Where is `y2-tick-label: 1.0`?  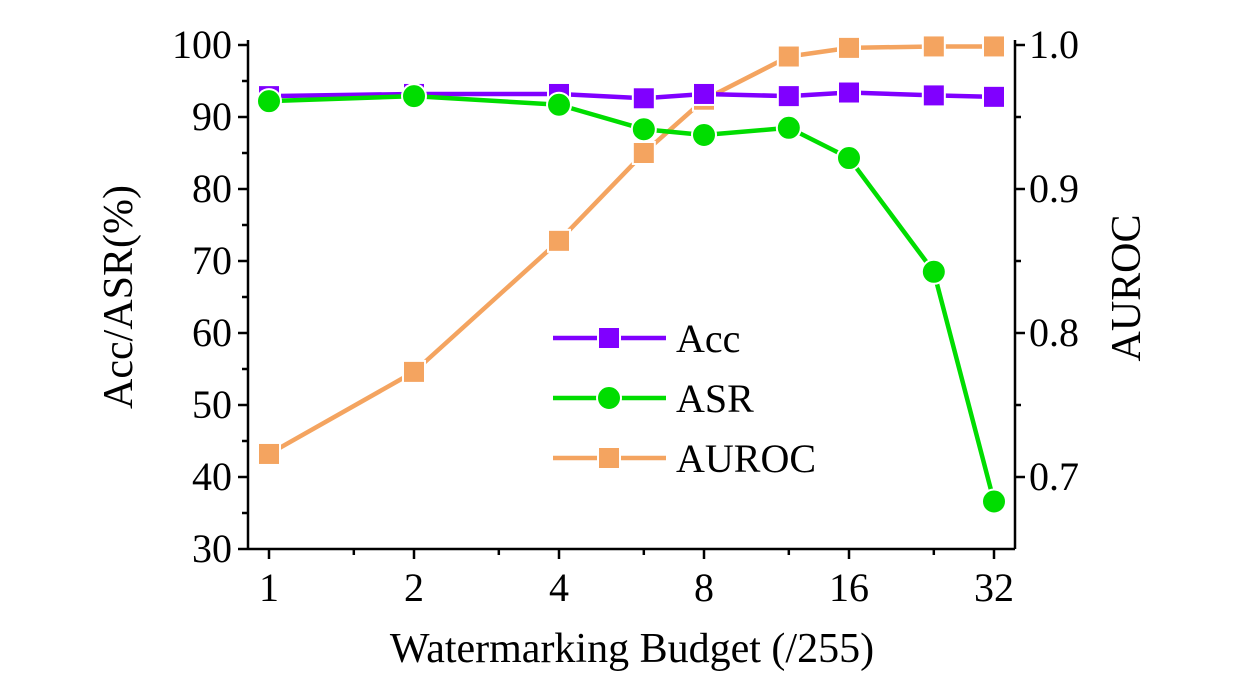
y2-tick-label: 1.0 is located at coordinates (1054, 44).